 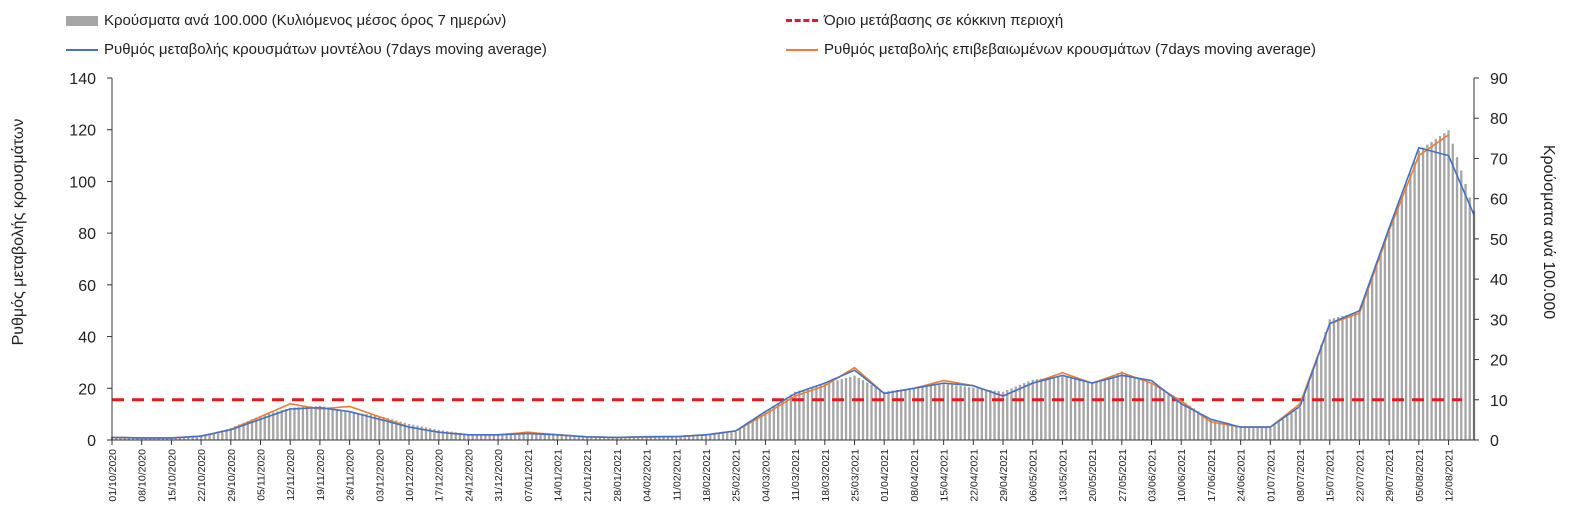 I want to click on x-tick-label: 14/01/2021, so click(x=559, y=475).